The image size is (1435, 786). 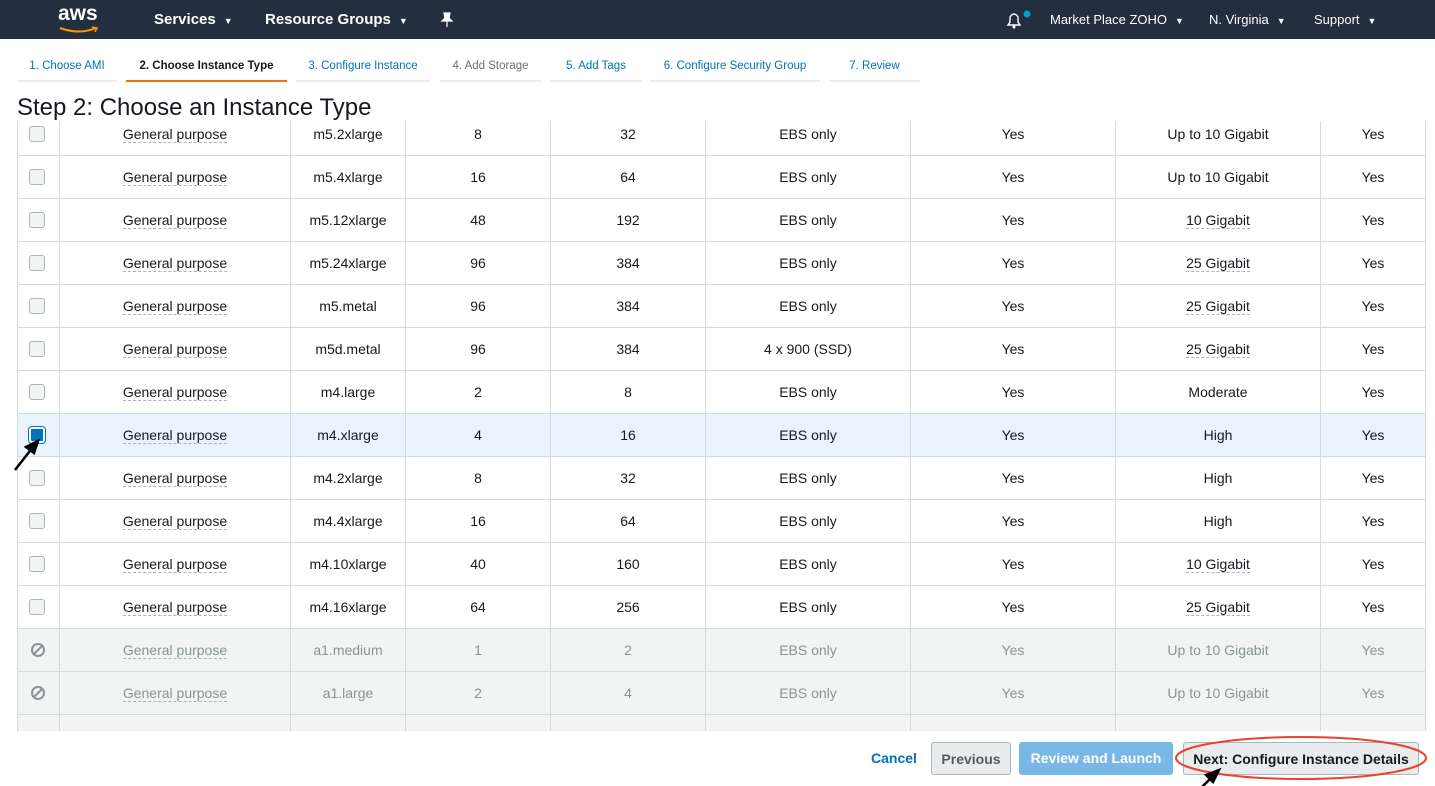 What do you see at coordinates (627, 349) in the screenshot?
I see `table-cell: 384` at bounding box center [627, 349].